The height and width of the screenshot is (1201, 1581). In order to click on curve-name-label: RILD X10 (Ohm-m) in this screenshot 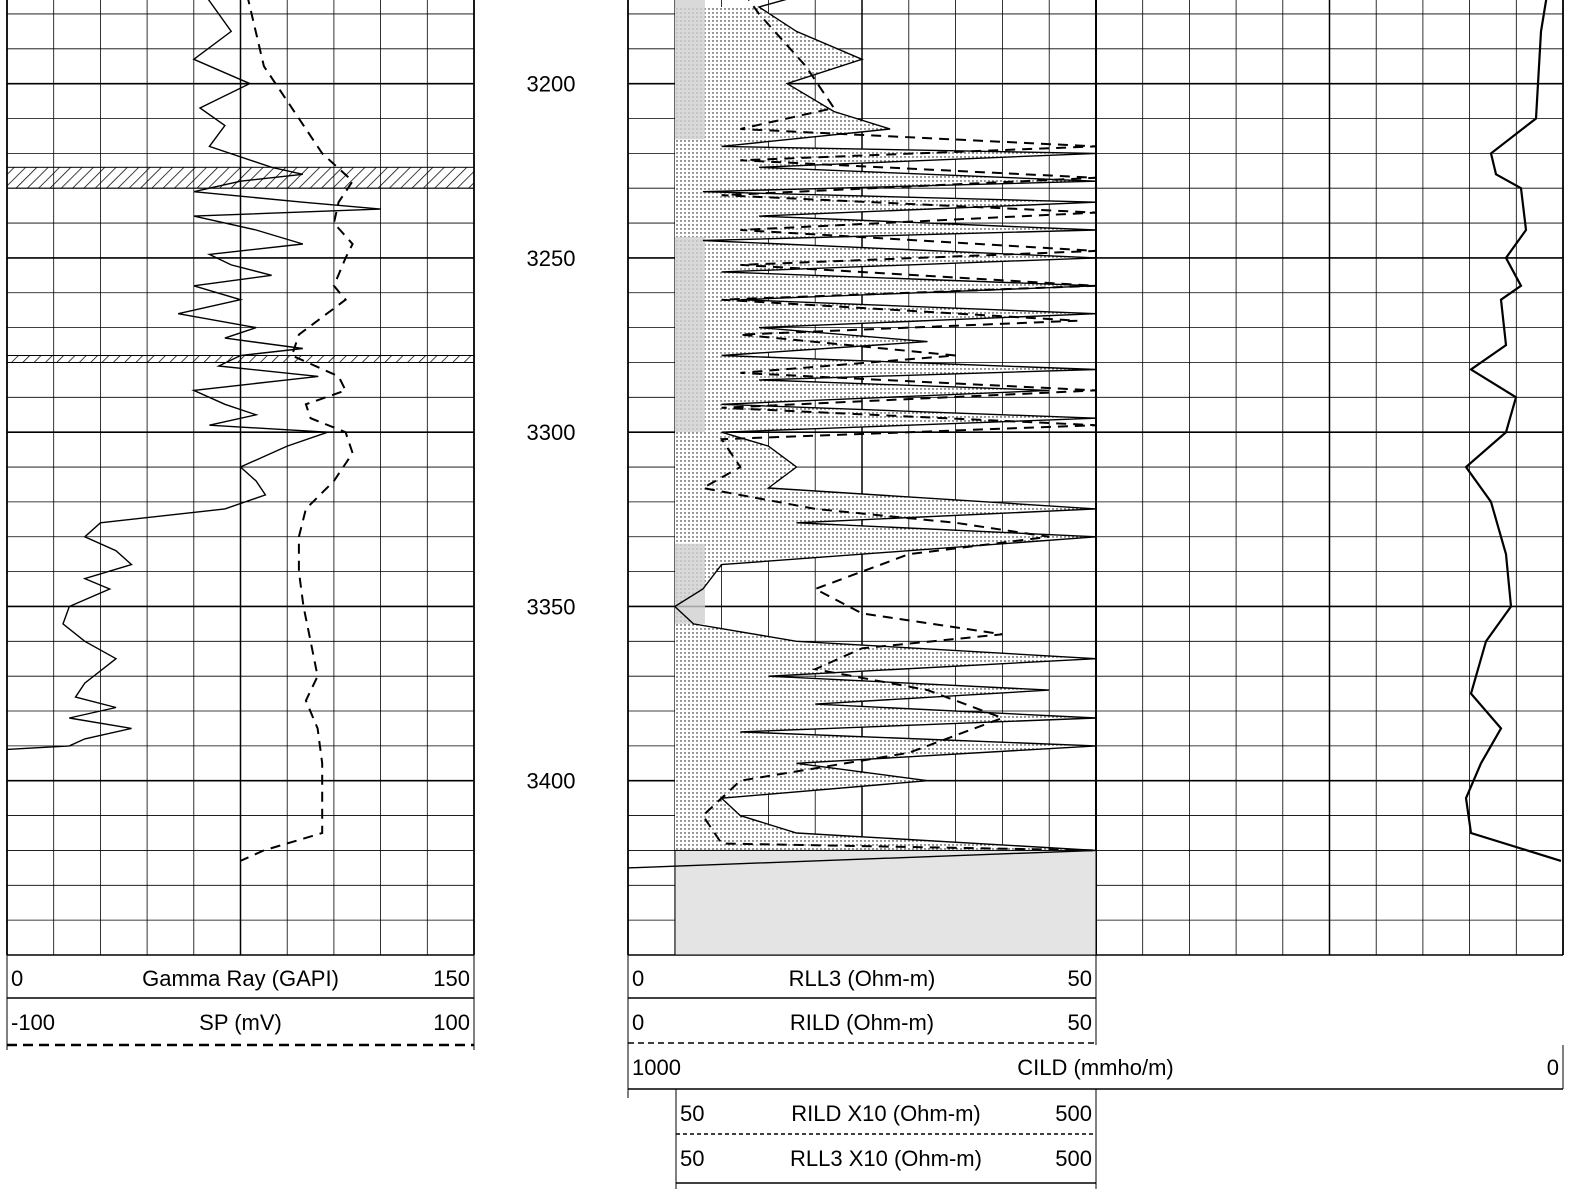, I will do `click(885, 1113)`.